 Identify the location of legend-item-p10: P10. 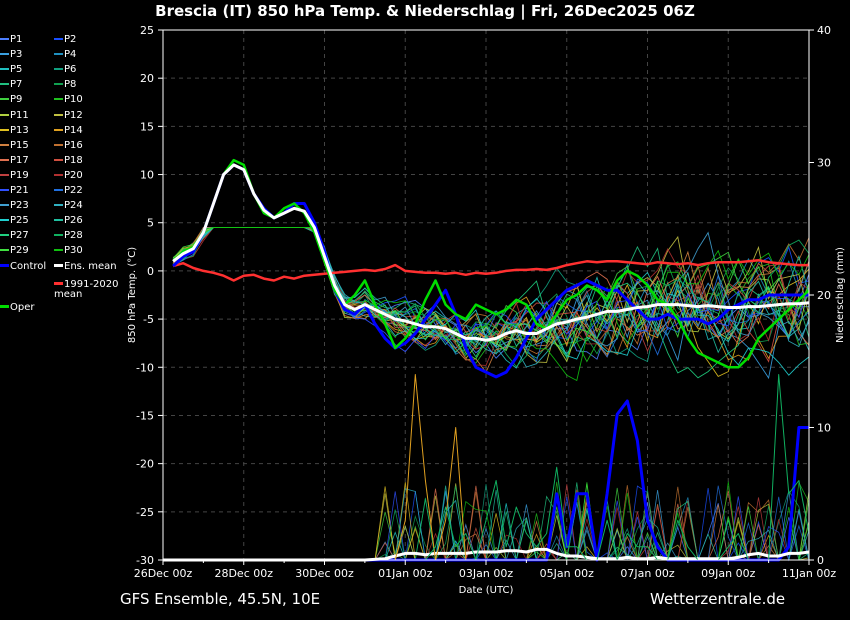
(68, 99).